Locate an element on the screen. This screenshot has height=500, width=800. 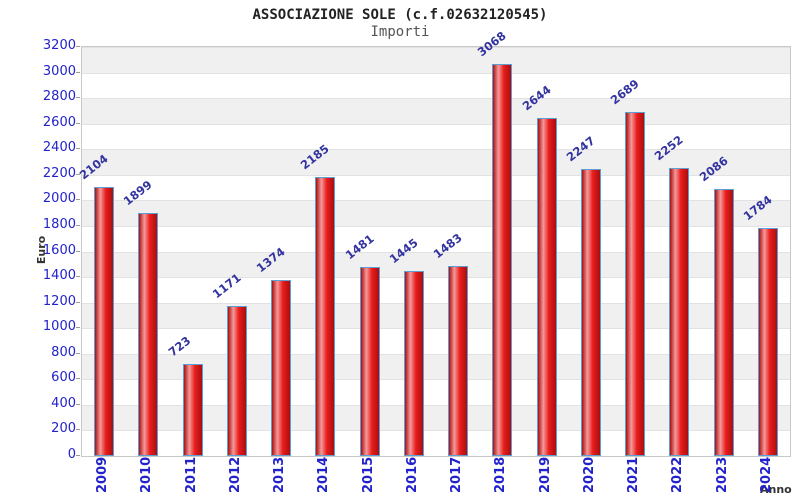
x-tick-label: 2014 is located at coordinates (324, 474).